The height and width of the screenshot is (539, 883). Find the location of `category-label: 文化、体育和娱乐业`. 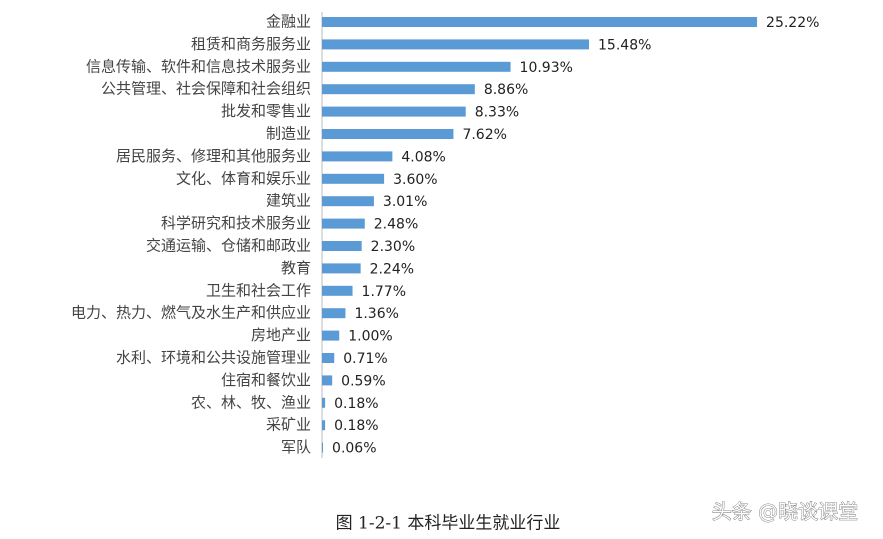

category-label: 文化、体育和娱乐业 is located at coordinates (243, 178).